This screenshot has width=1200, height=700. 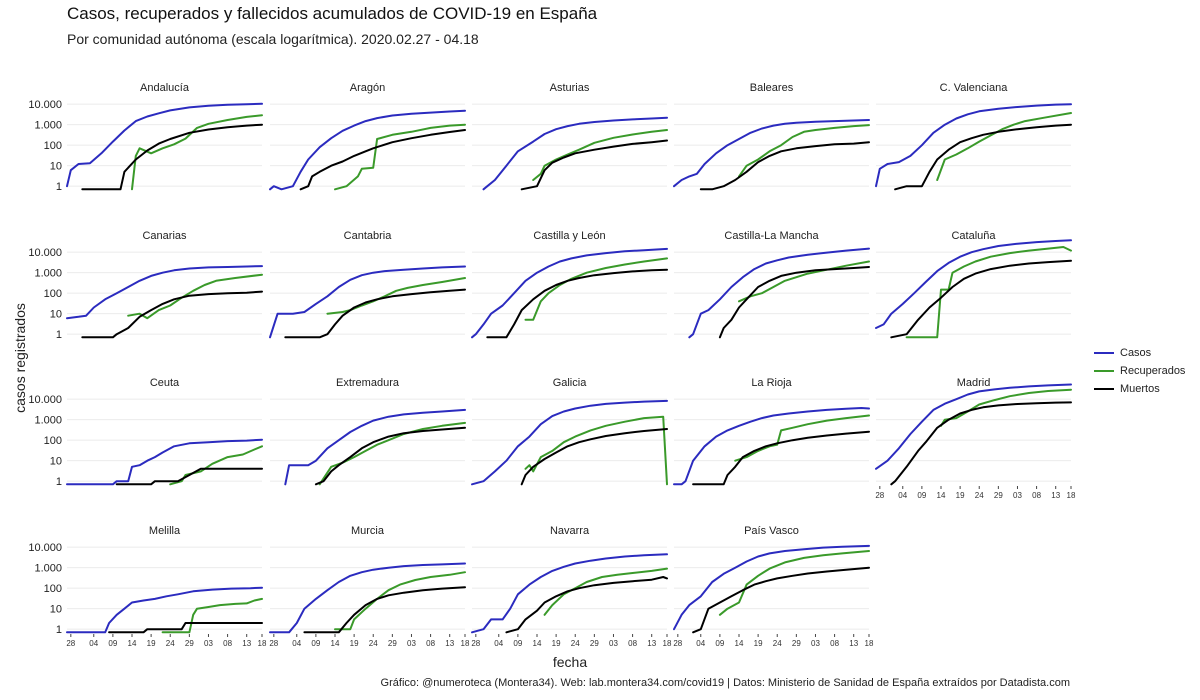 I want to click on panel-c-valenciana: C. Valenciana, so click(x=973, y=136).